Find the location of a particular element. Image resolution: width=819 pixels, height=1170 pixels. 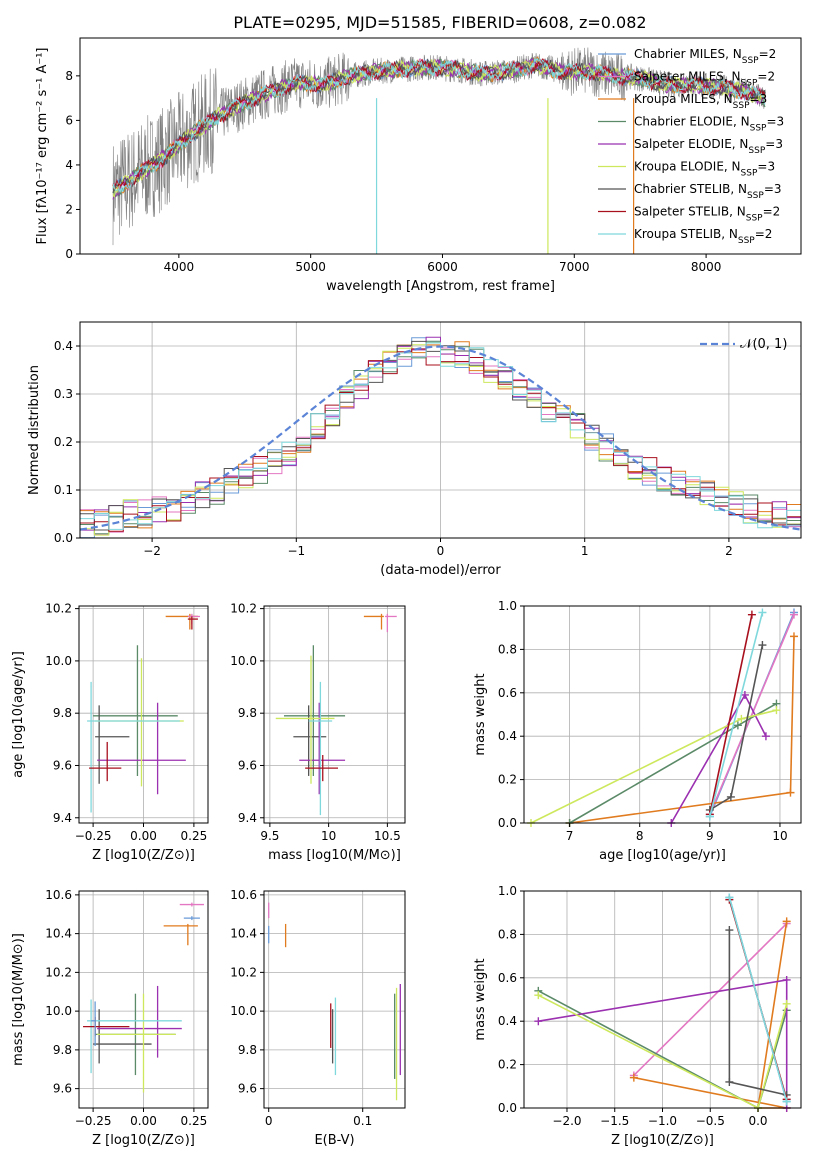

y-tick-label: 9.6 is located at coordinates (247, 765).